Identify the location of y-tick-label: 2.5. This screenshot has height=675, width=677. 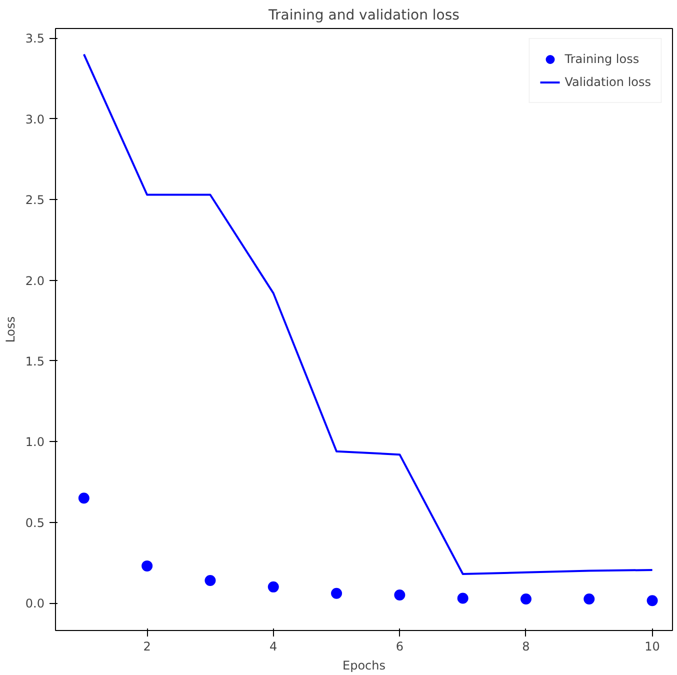
(35, 200).